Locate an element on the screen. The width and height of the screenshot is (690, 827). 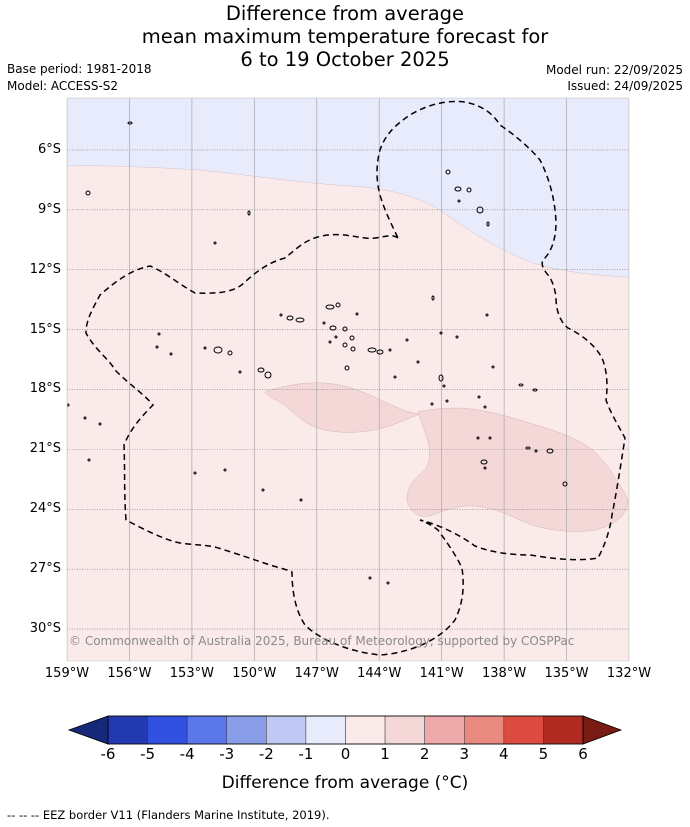
latitude-tick-label: 30°S is located at coordinates (45, 629).